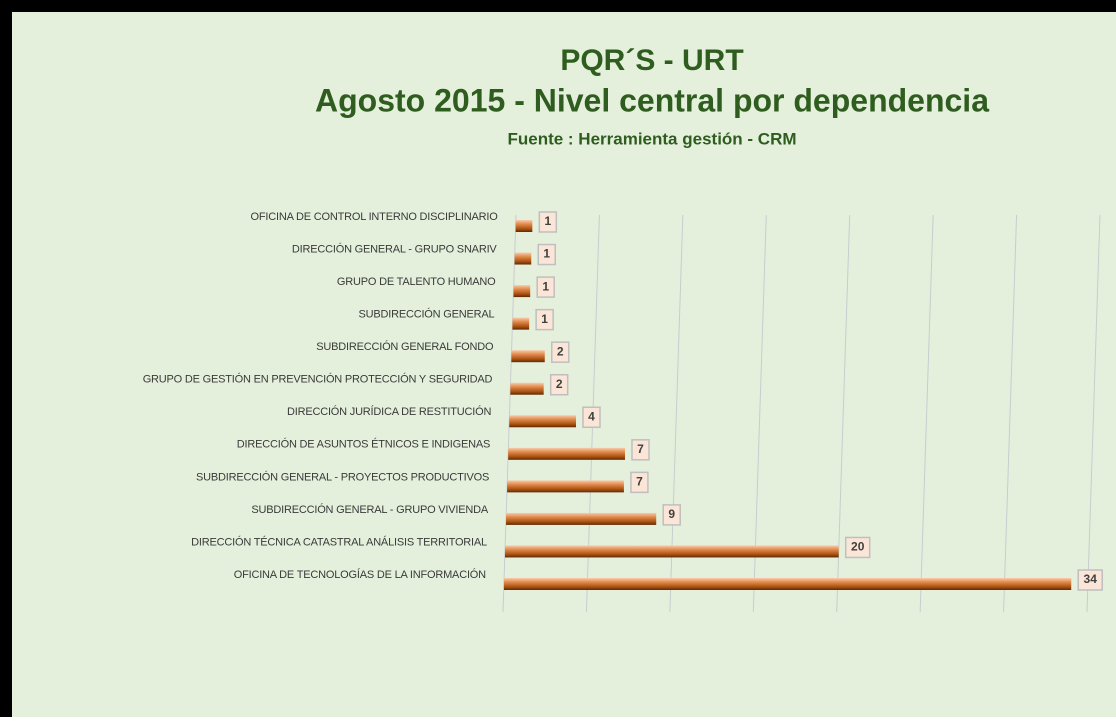 The width and height of the screenshot is (1116, 722). What do you see at coordinates (395, 248) in the screenshot?
I see `y-tick-label: DIRECCIÓN GENERAL - GRUPO SNARIV` at bounding box center [395, 248].